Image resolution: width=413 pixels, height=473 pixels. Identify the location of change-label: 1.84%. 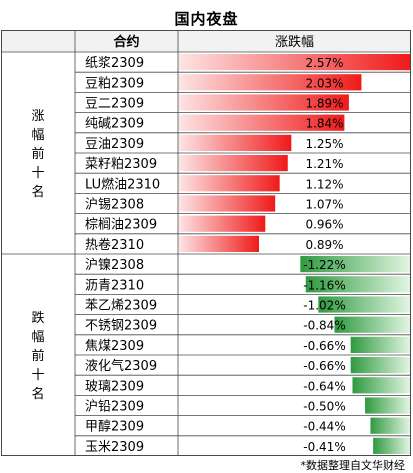
(324, 124).